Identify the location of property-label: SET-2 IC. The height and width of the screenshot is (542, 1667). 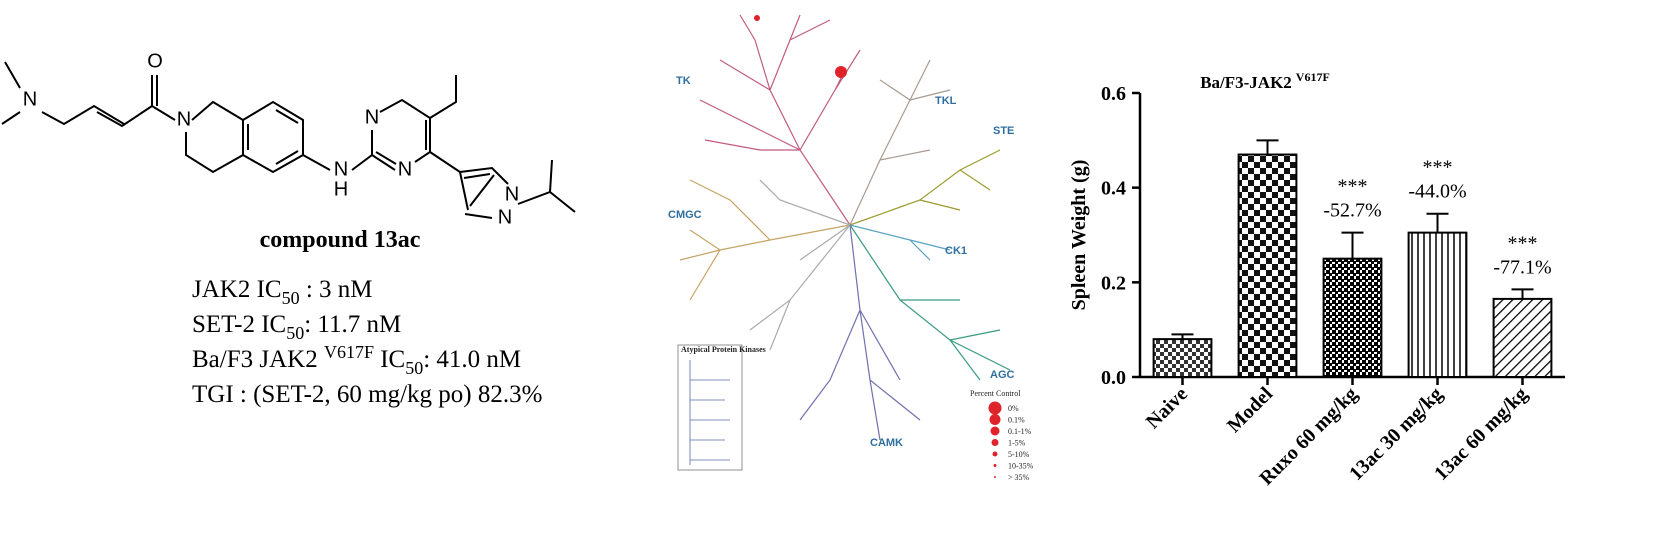
(239, 324).